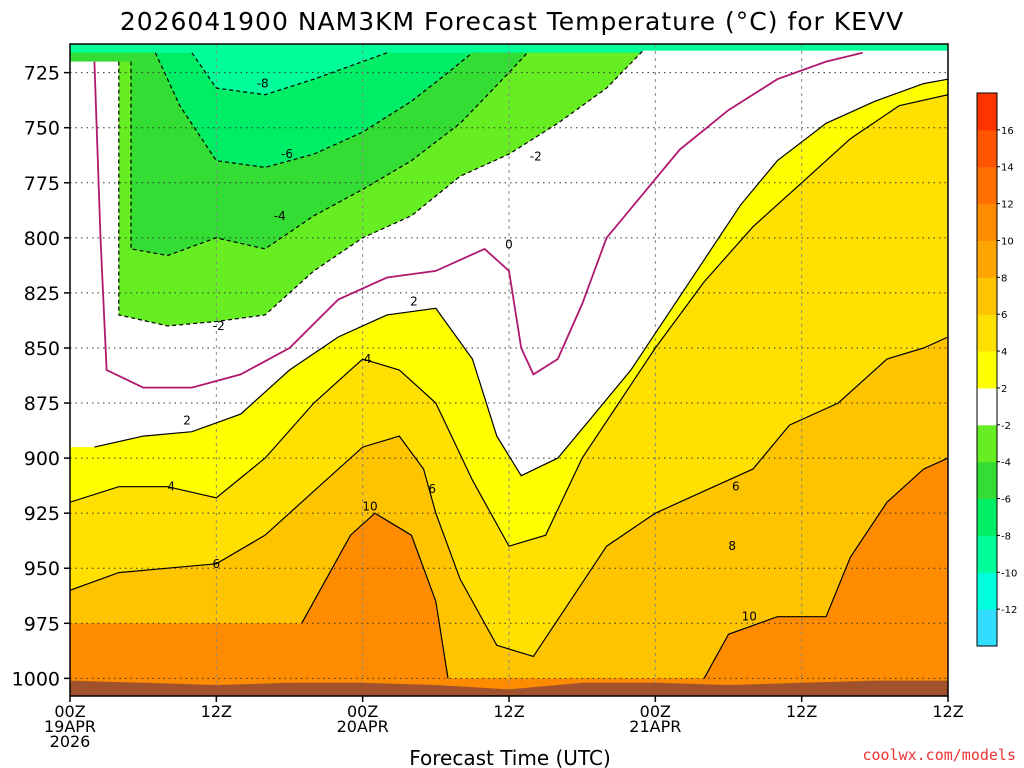 Image resolution: width=1024 pixels, height=768 pixels. Describe the element at coordinates (1009, 610) in the screenshot. I see `colorbar-label: -12` at that location.